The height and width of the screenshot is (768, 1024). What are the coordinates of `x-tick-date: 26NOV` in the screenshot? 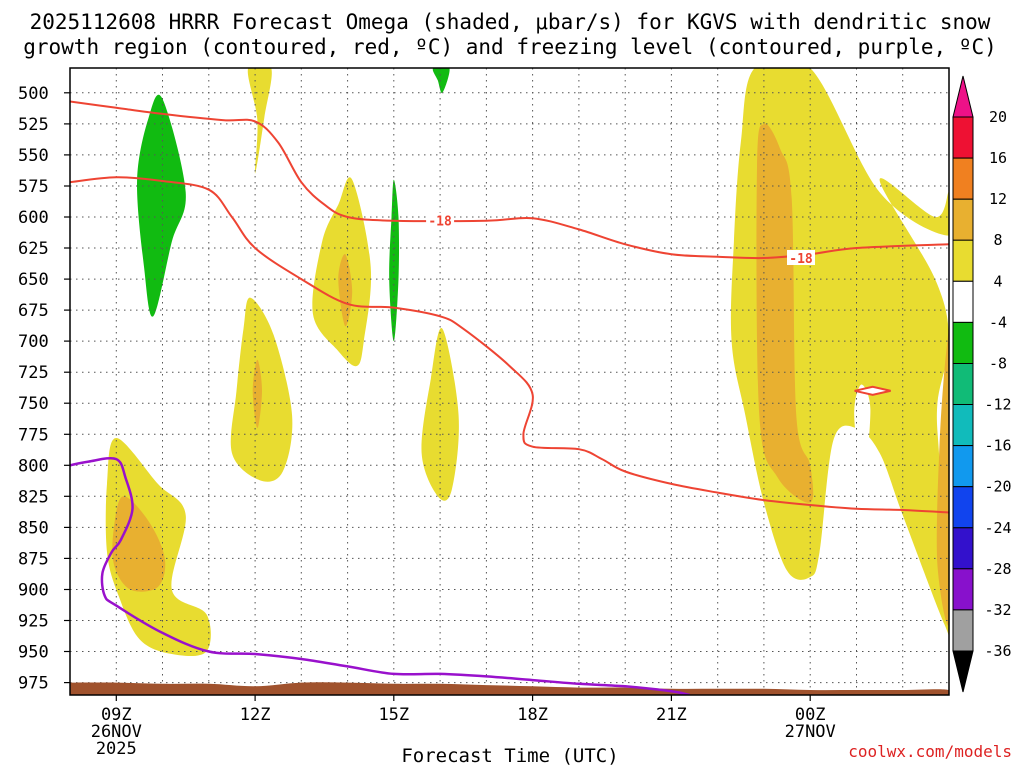 It's located at (116, 732).